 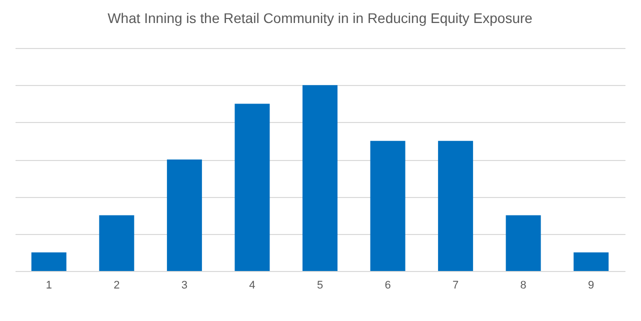 What do you see at coordinates (591, 286) in the screenshot?
I see `x-tick-label: 9` at bounding box center [591, 286].